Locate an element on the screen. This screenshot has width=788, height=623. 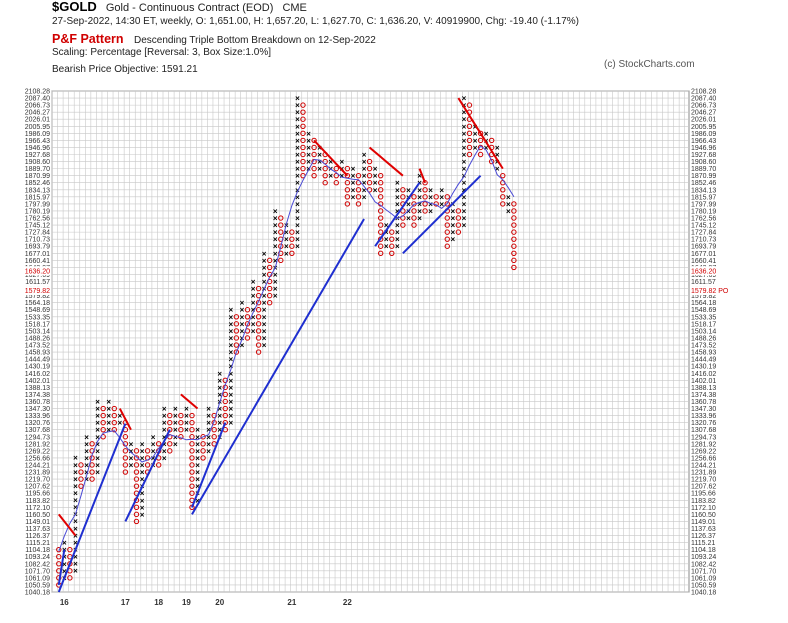
y-tick-label-right: 1269.22 is located at coordinates (703, 451).